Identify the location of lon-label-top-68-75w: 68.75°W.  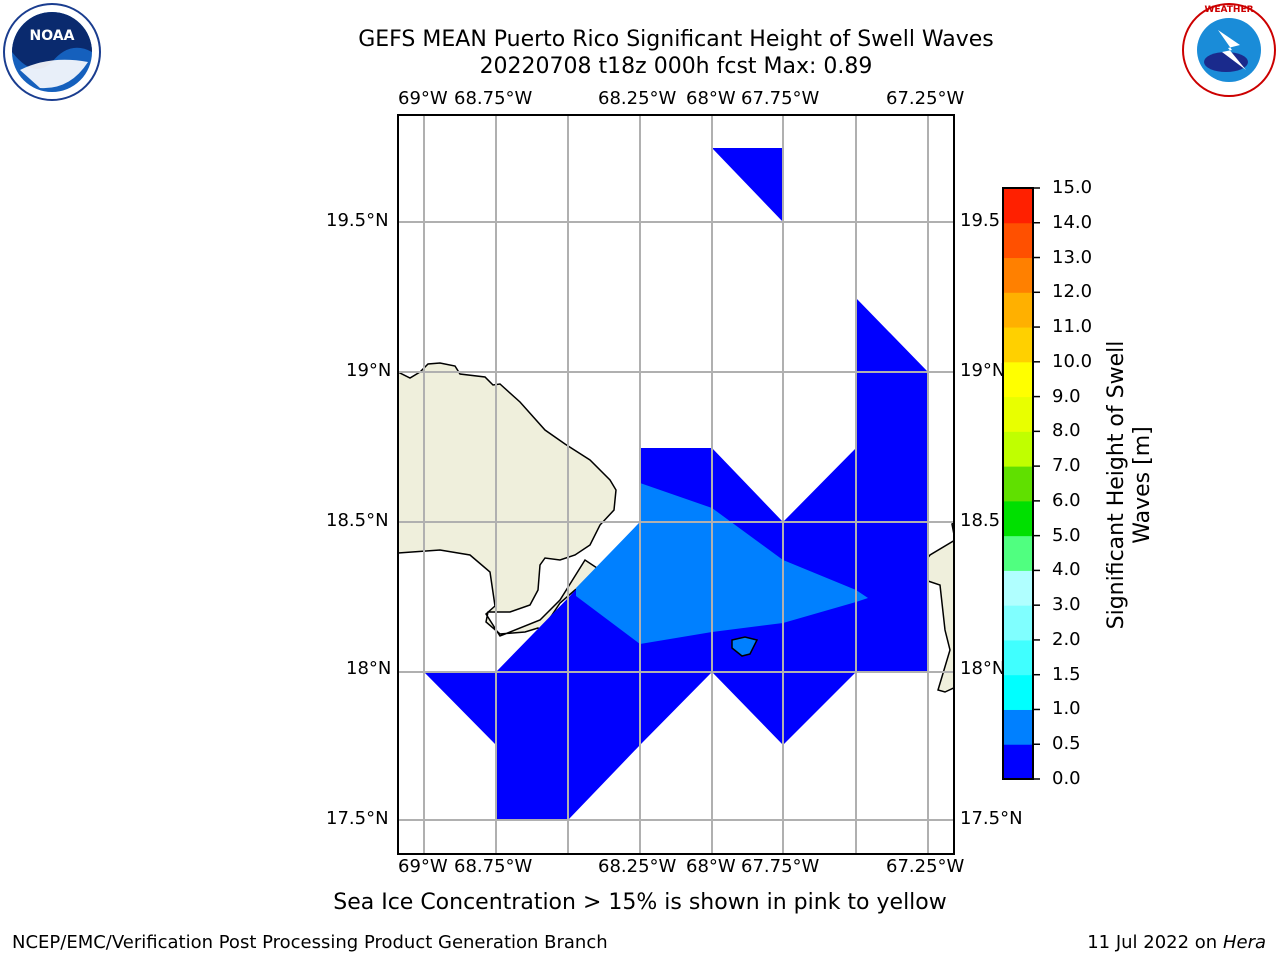
(493, 98).